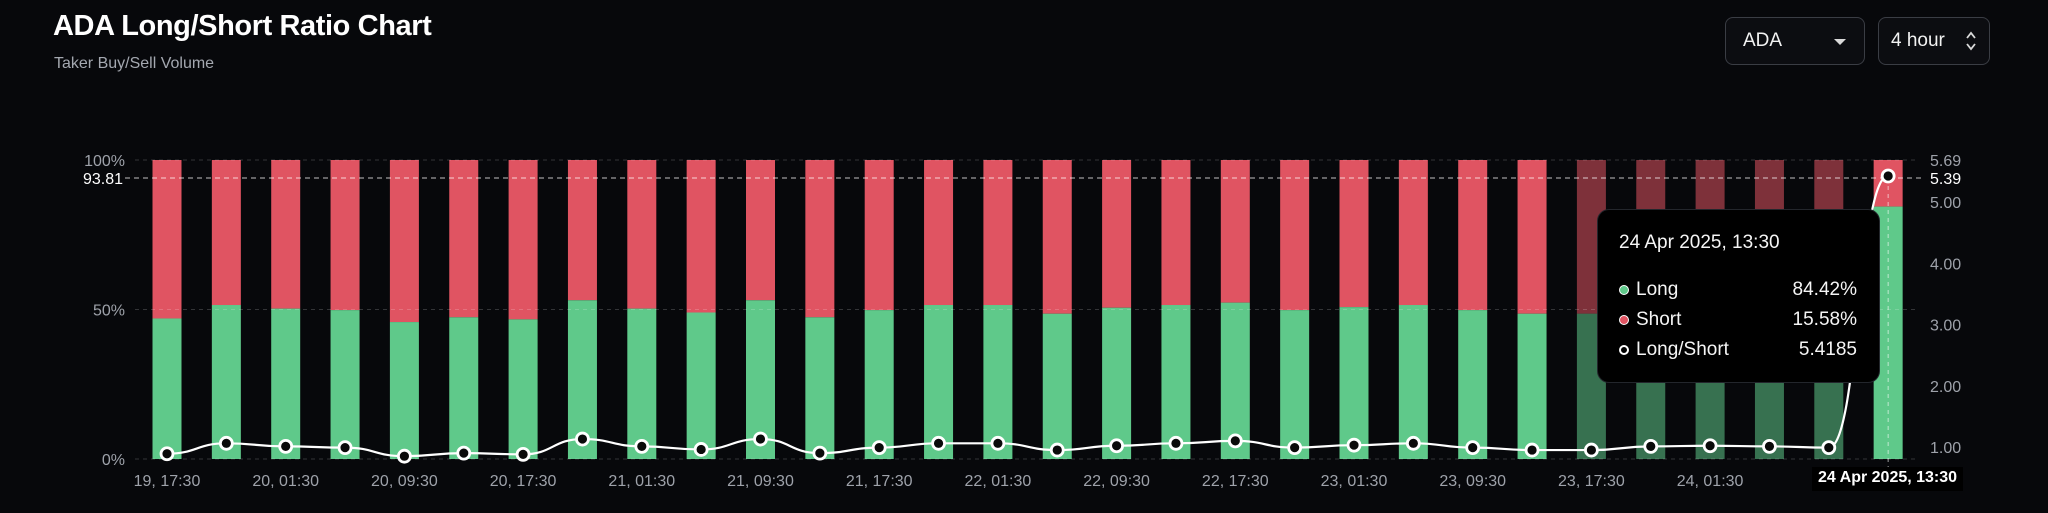 The height and width of the screenshot is (513, 2048). I want to click on tooltip-row-short: Short 15.58%, so click(1738, 320).